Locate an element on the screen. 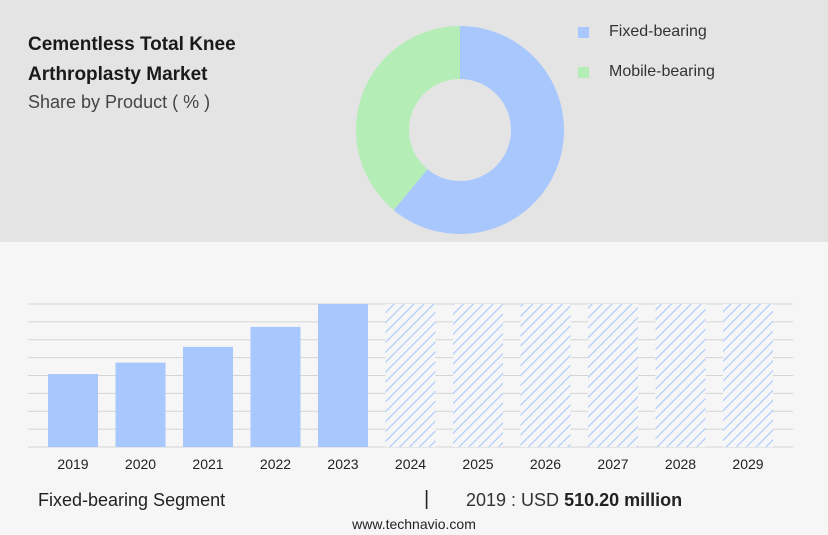  x-tick-label: 2020 is located at coordinates (140, 464).